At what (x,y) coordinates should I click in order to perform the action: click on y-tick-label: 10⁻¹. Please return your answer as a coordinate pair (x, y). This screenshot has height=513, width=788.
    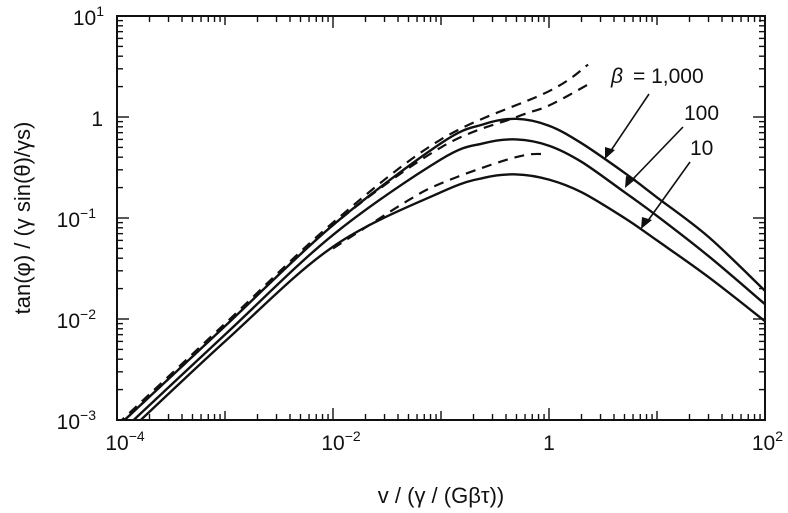
    Looking at the image, I should click on (77, 218).